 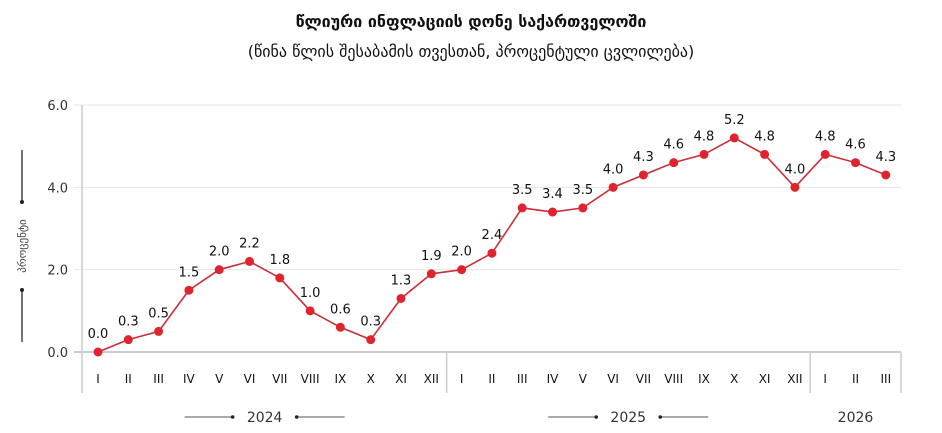 What do you see at coordinates (265, 418) in the screenshot?
I see `year-label: 2024` at bounding box center [265, 418].